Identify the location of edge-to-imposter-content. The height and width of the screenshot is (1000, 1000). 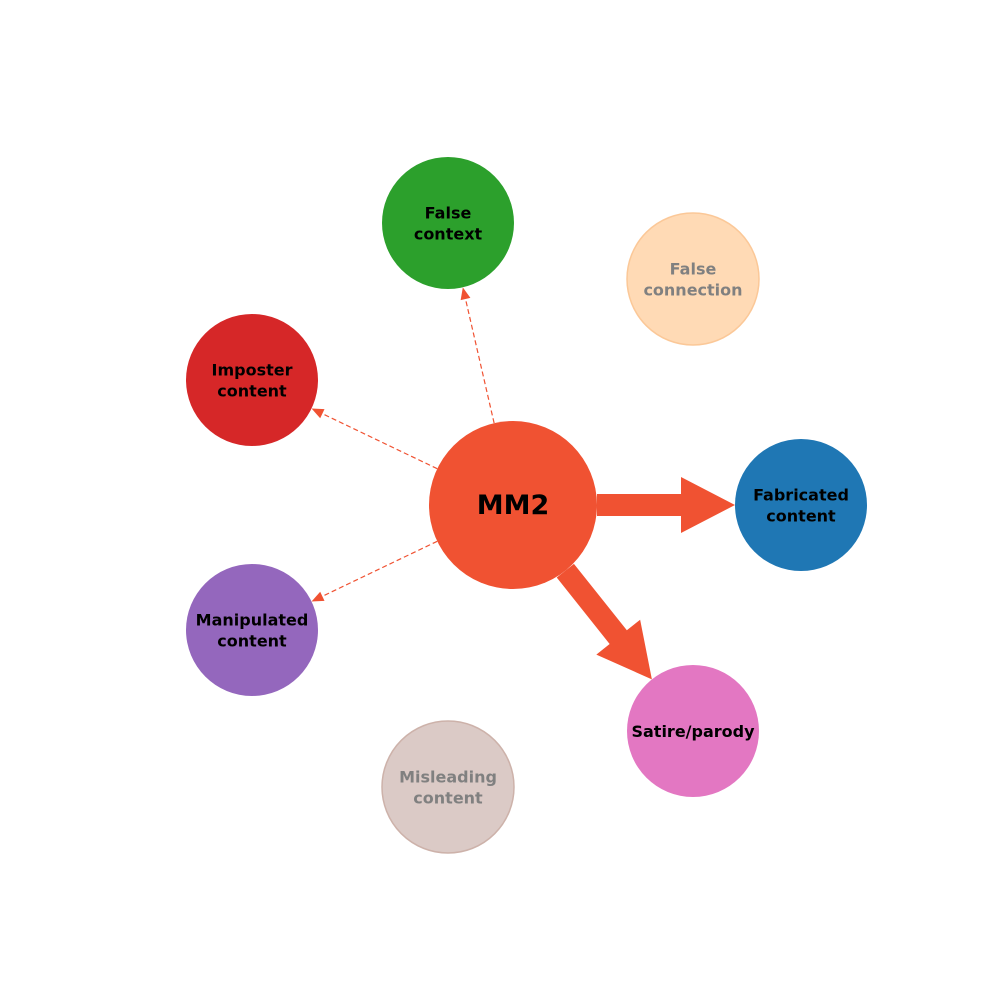
(374, 439).